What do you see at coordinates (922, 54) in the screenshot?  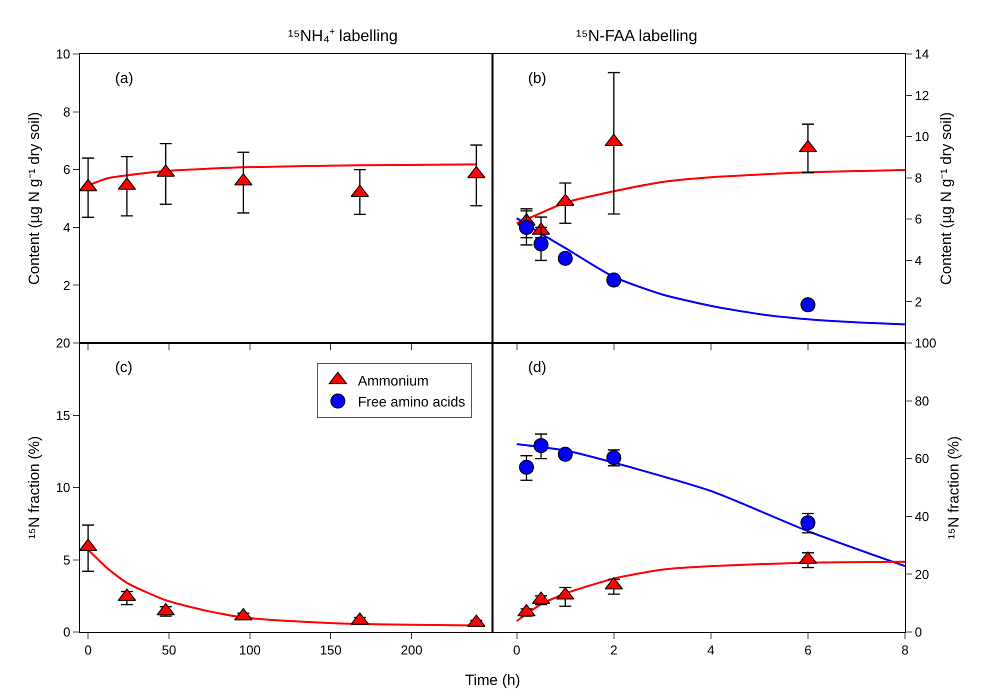 I see `y-tick-label: 14` at bounding box center [922, 54].